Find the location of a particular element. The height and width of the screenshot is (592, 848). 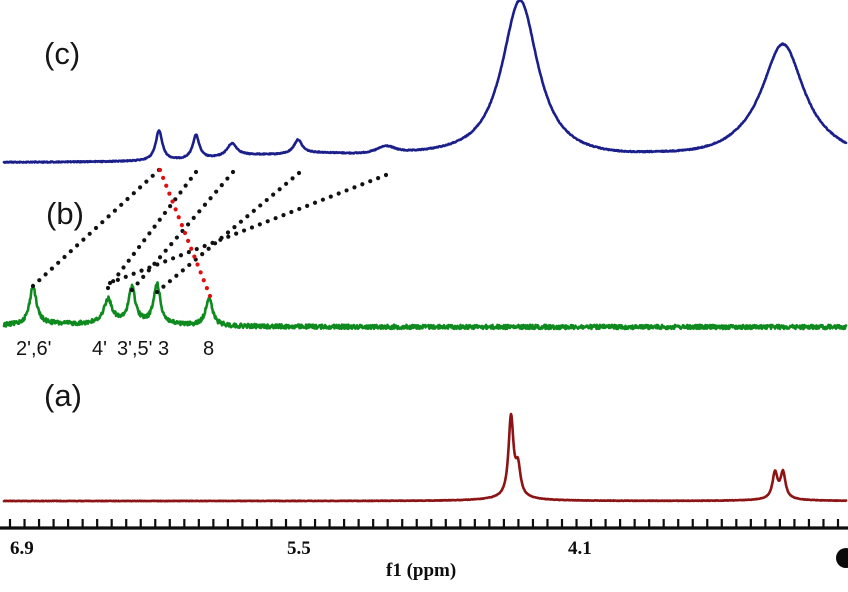

peak-label-8: 8 is located at coordinates (209, 349).